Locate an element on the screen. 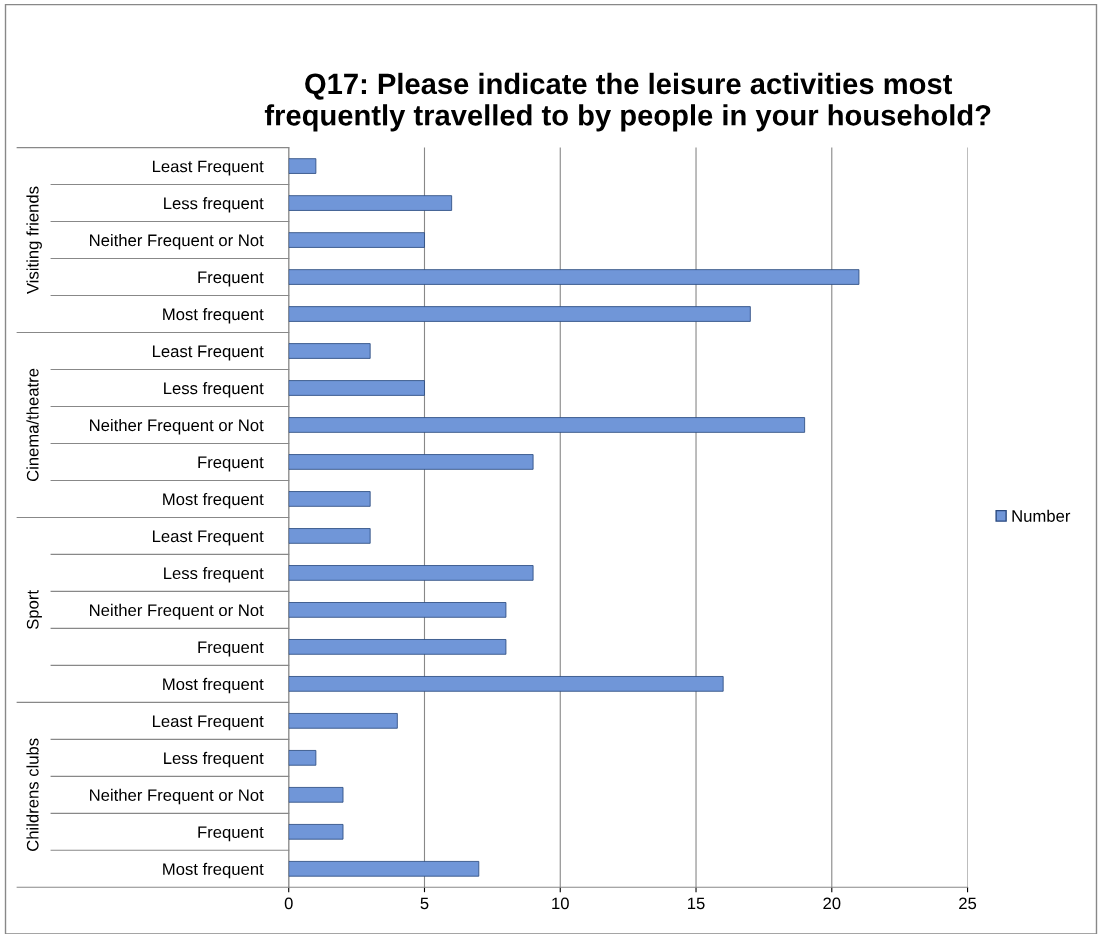 This screenshot has height=934, width=1102. x-tick-label: 5 is located at coordinates (424, 903).